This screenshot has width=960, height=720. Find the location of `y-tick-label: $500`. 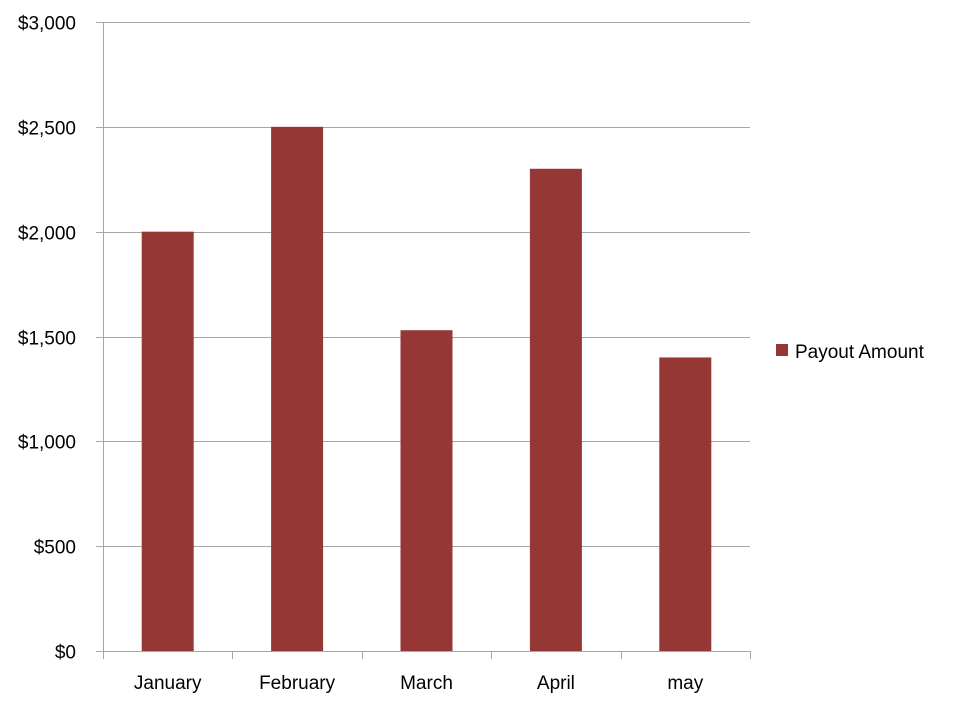

y-tick-label: $500 is located at coordinates (55, 548).